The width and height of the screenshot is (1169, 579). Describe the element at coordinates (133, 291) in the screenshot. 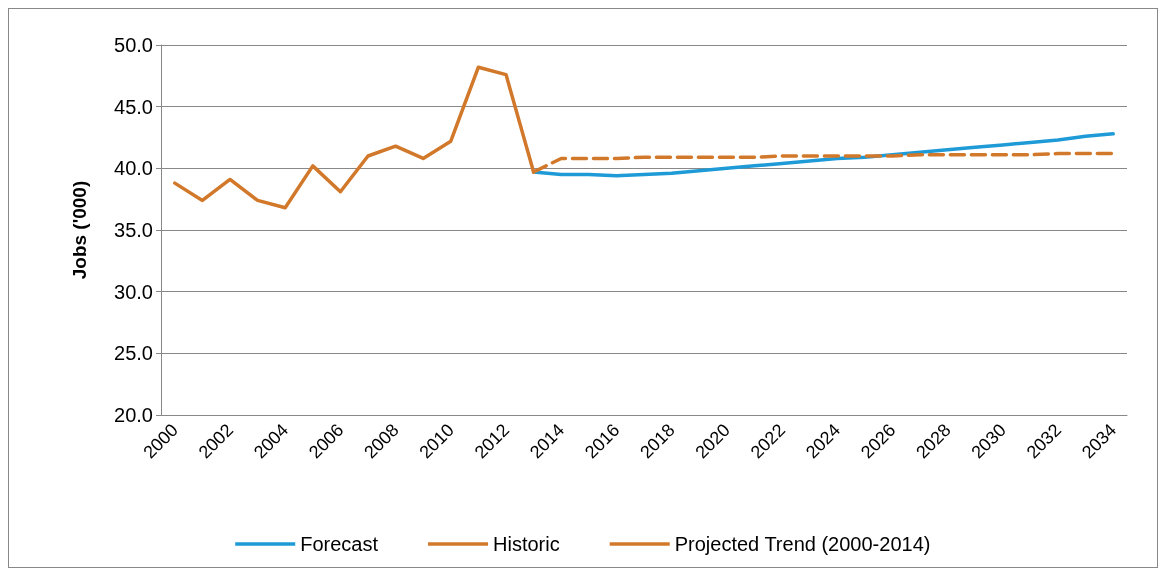

I see `y-tick-label: 30.0` at that location.